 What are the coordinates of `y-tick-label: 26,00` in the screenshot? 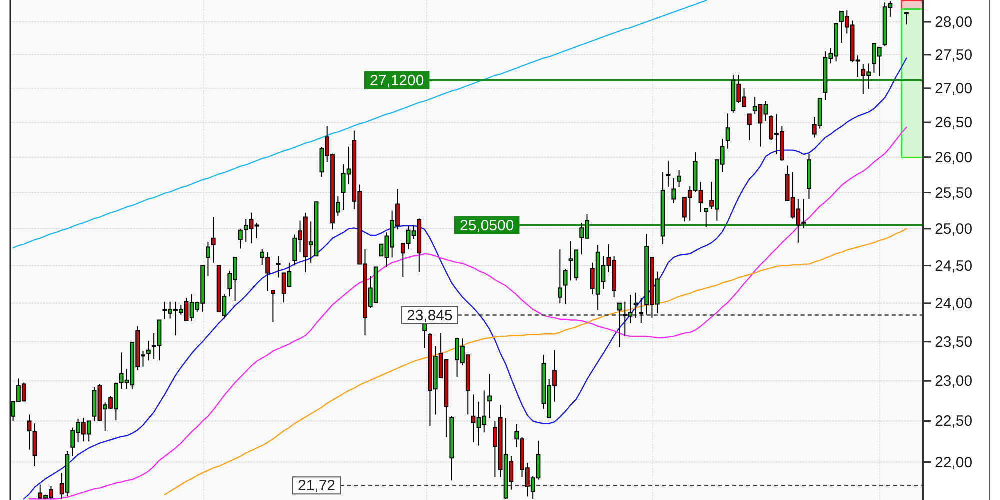 It's located at (954, 157).